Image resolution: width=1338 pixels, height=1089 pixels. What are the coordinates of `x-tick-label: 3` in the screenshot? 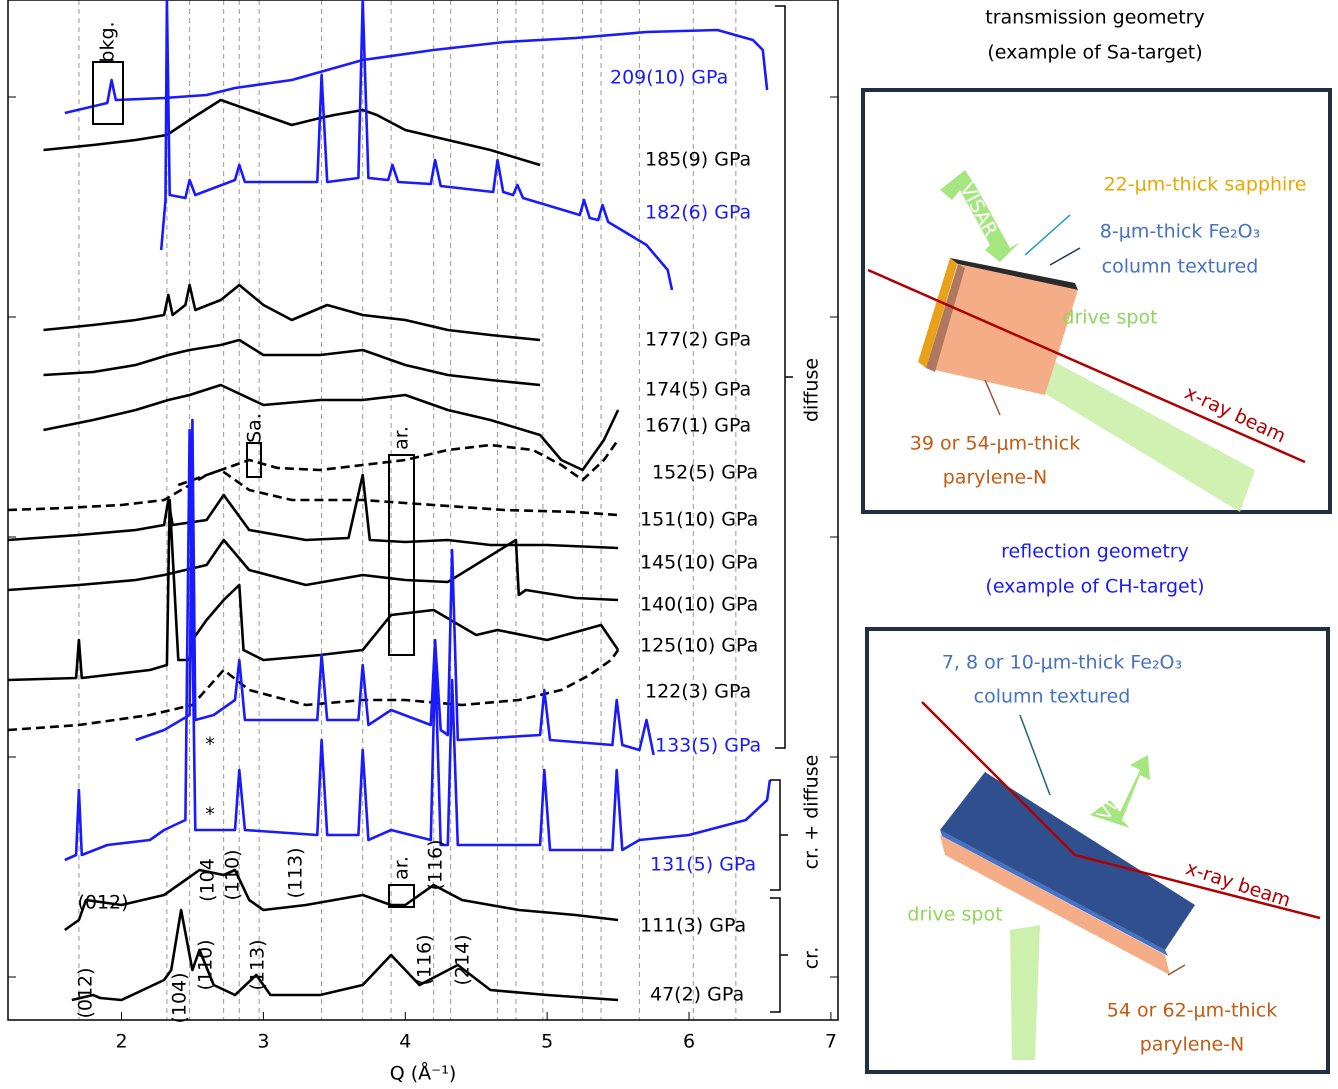 It's located at (263, 1042).